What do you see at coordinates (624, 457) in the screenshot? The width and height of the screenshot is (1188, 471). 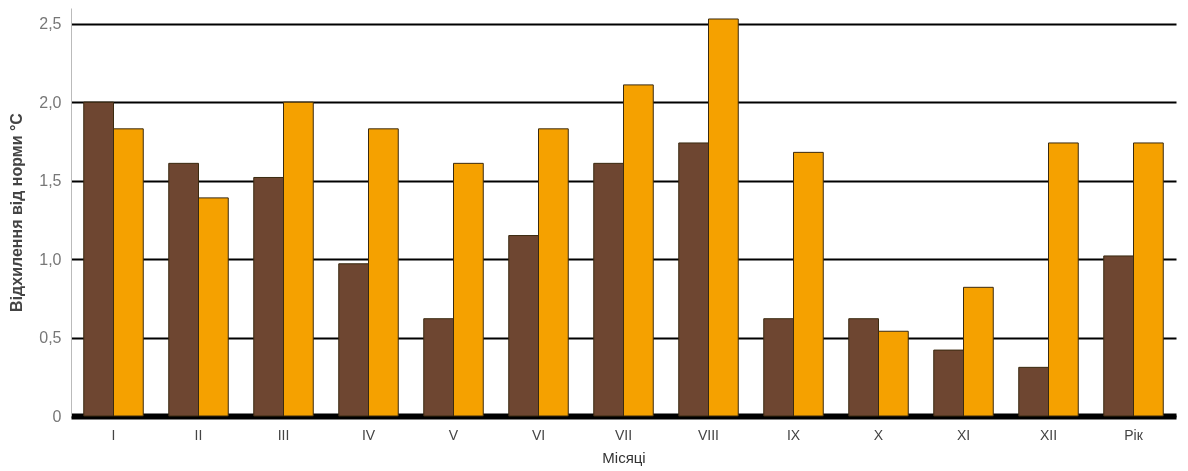 I see `x-axis-title: Місяці` at bounding box center [624, 457].